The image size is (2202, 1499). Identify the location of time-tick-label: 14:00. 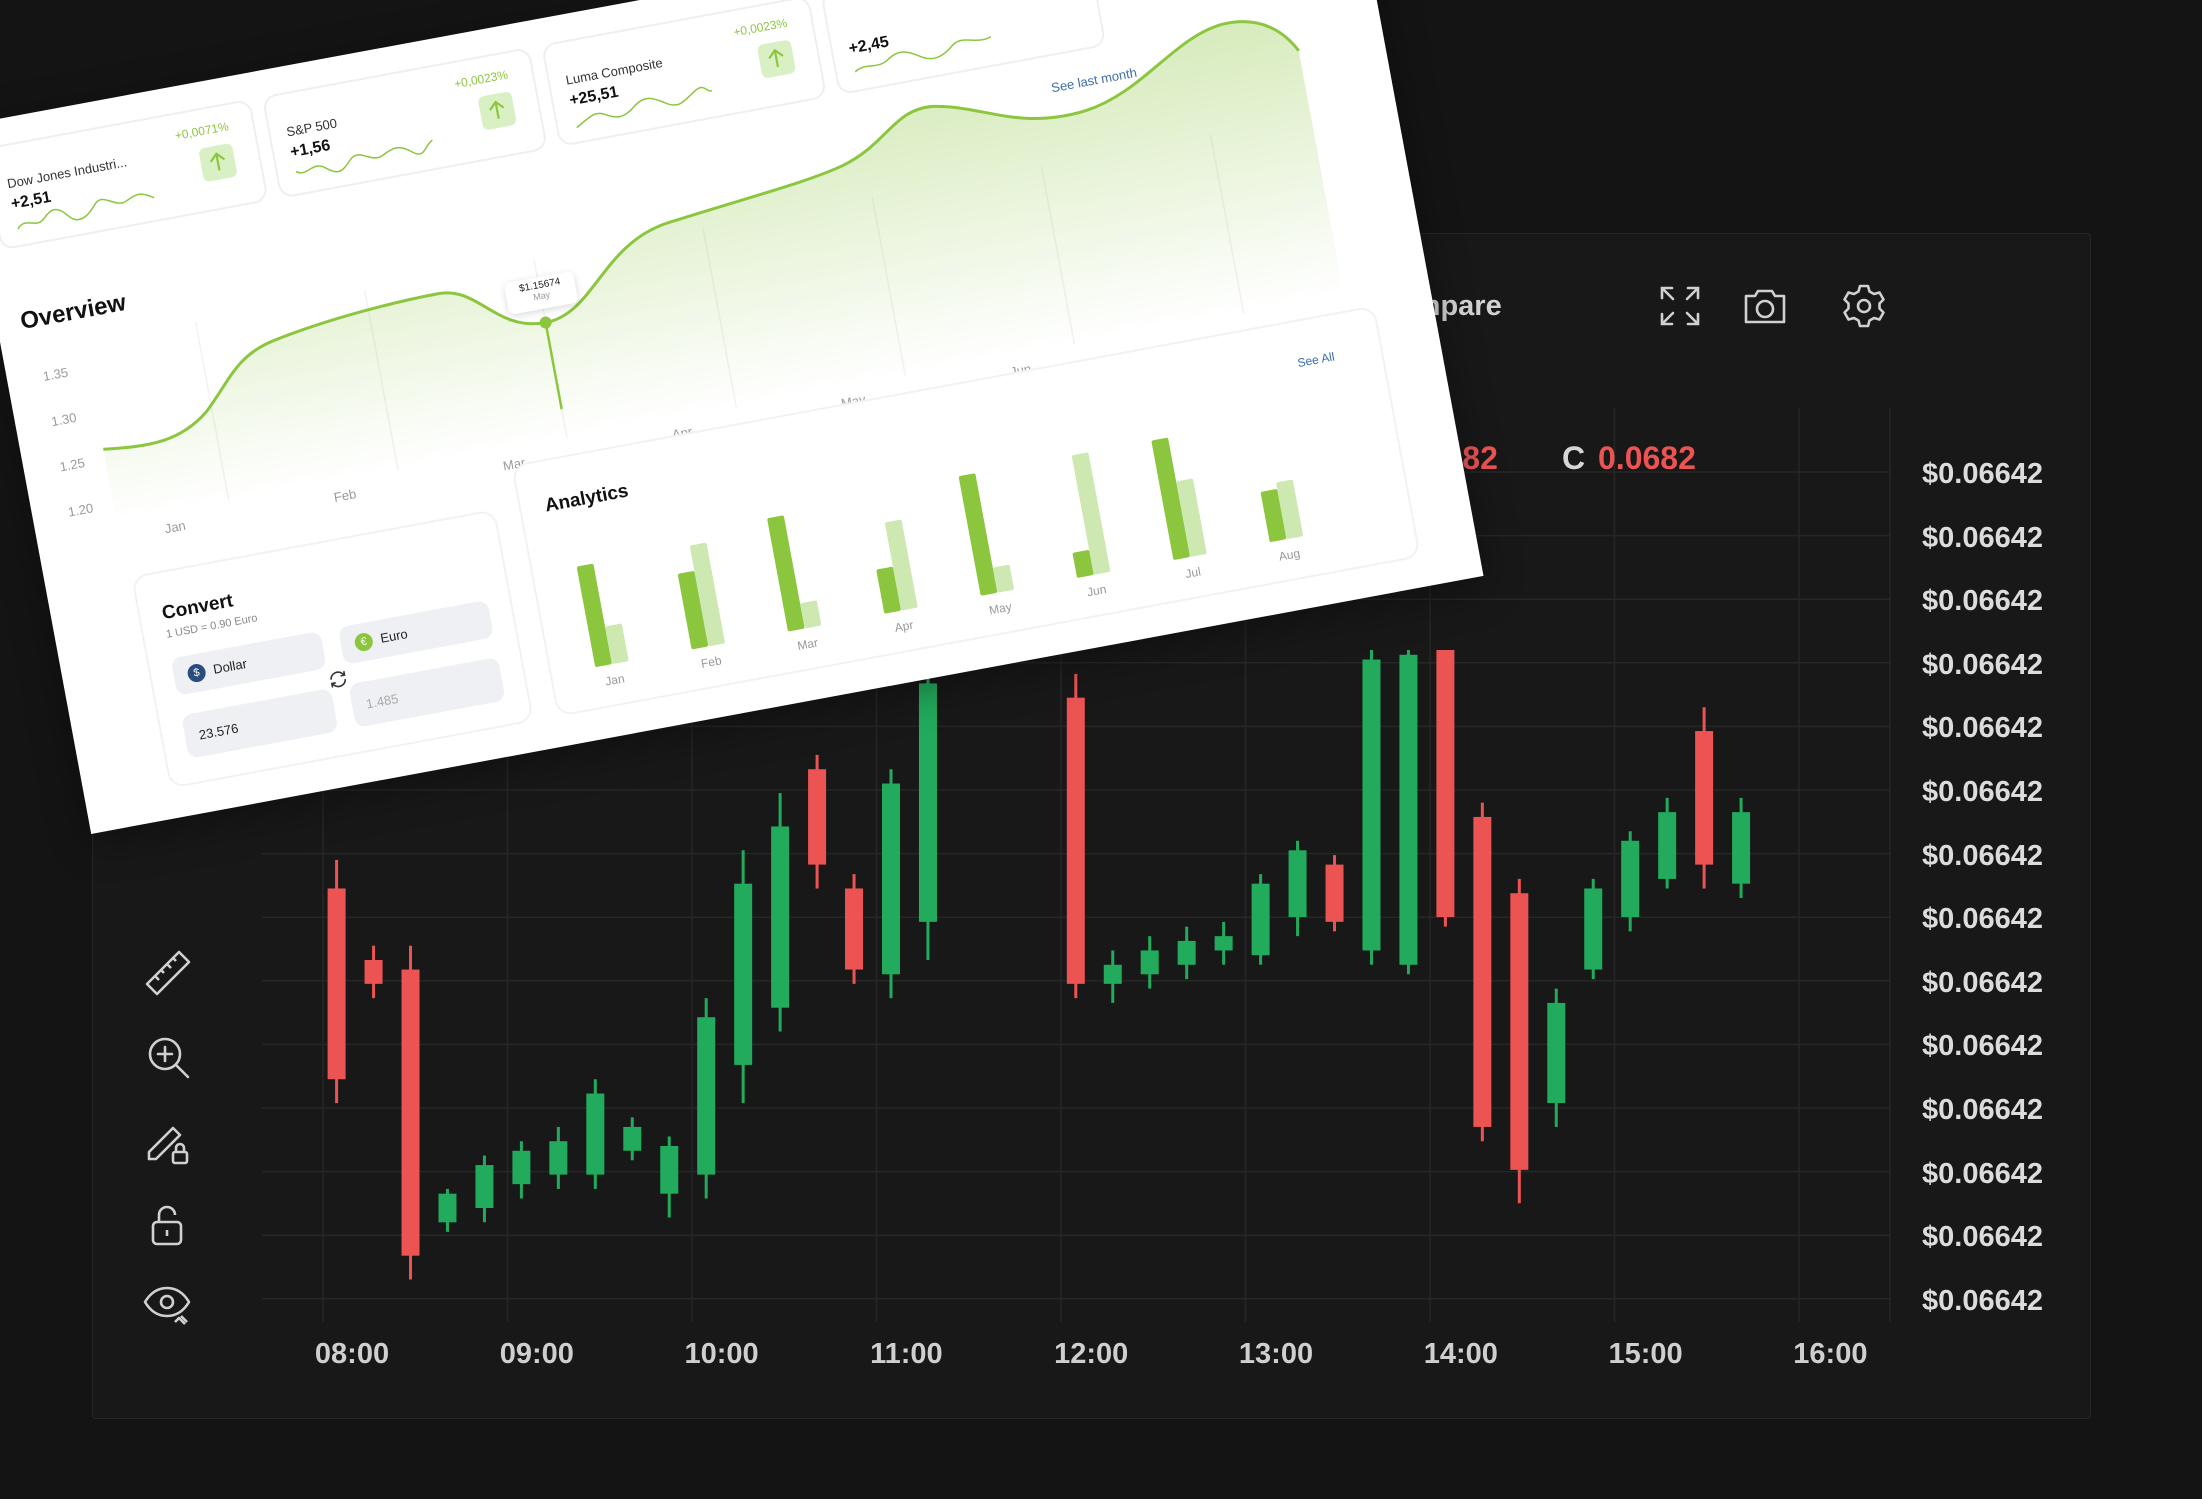
(1460, 1354).